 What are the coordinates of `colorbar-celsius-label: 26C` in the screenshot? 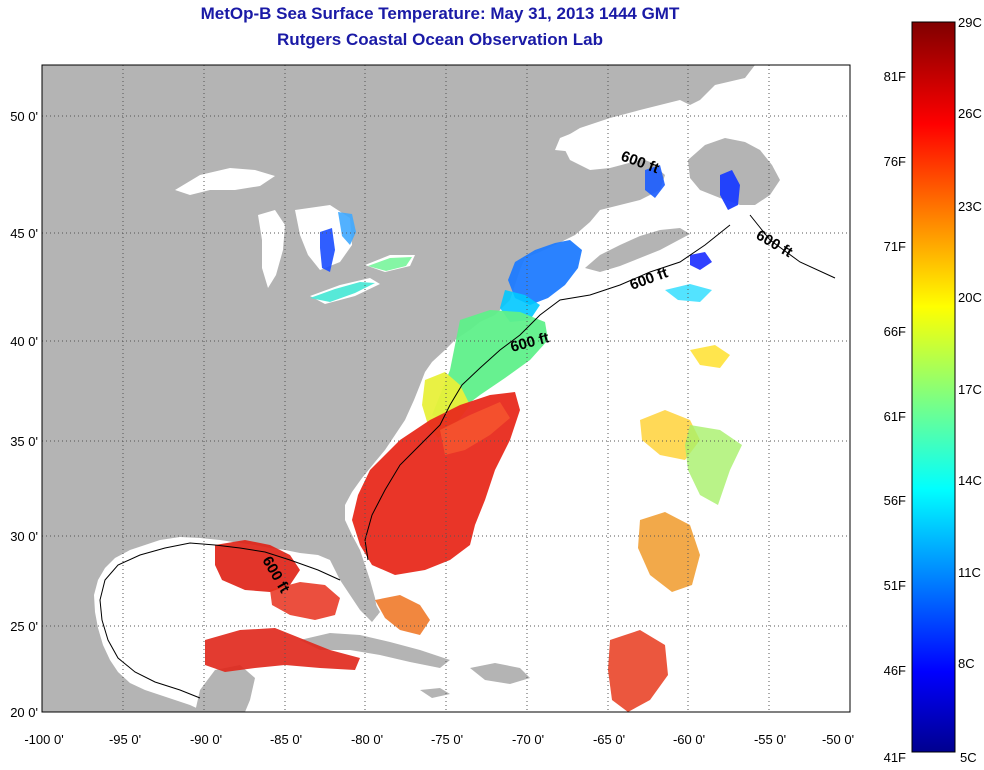 It's located at (970, 113).